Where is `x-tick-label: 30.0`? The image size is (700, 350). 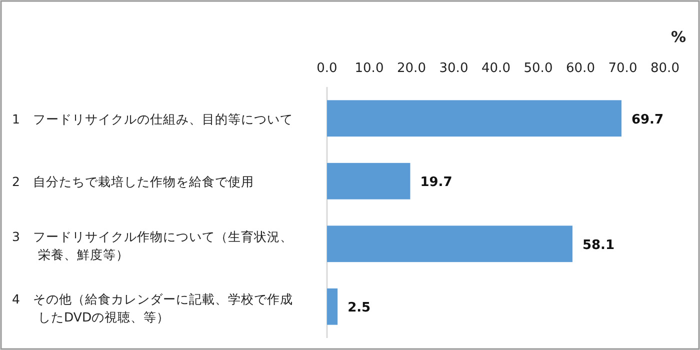
x-tick-label: 30.0 is located at coordinates (453, 68).